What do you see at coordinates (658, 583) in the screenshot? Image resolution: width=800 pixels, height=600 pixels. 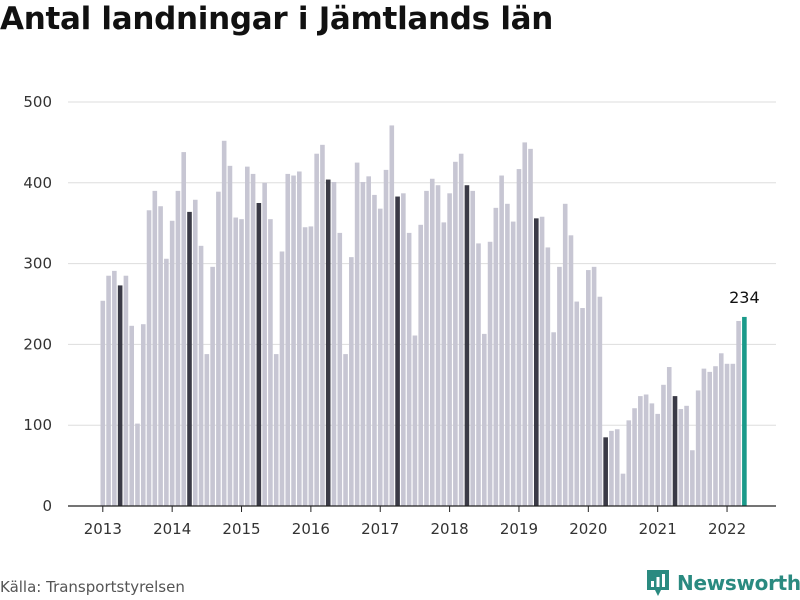 I see `newsworthy-logo-icon` at bounding box center [658, 583].